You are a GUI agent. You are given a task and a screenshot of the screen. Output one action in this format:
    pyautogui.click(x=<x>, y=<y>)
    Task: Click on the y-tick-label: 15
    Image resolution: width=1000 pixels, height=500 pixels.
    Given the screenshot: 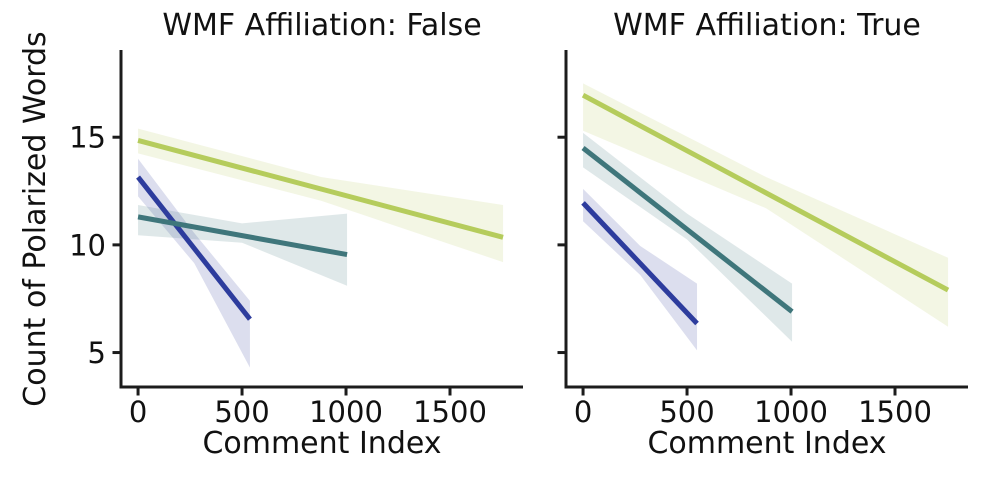 What is the action you would take?
    pyautogui.click(x=87, y=138)
    